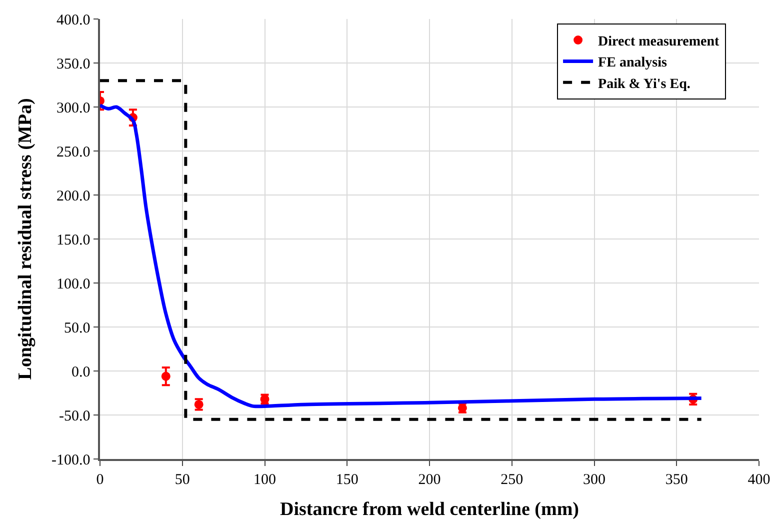 The height and width of the screenshot is (528, 782). I want to click on y-tick-label: -50.0, so click(74, 416).